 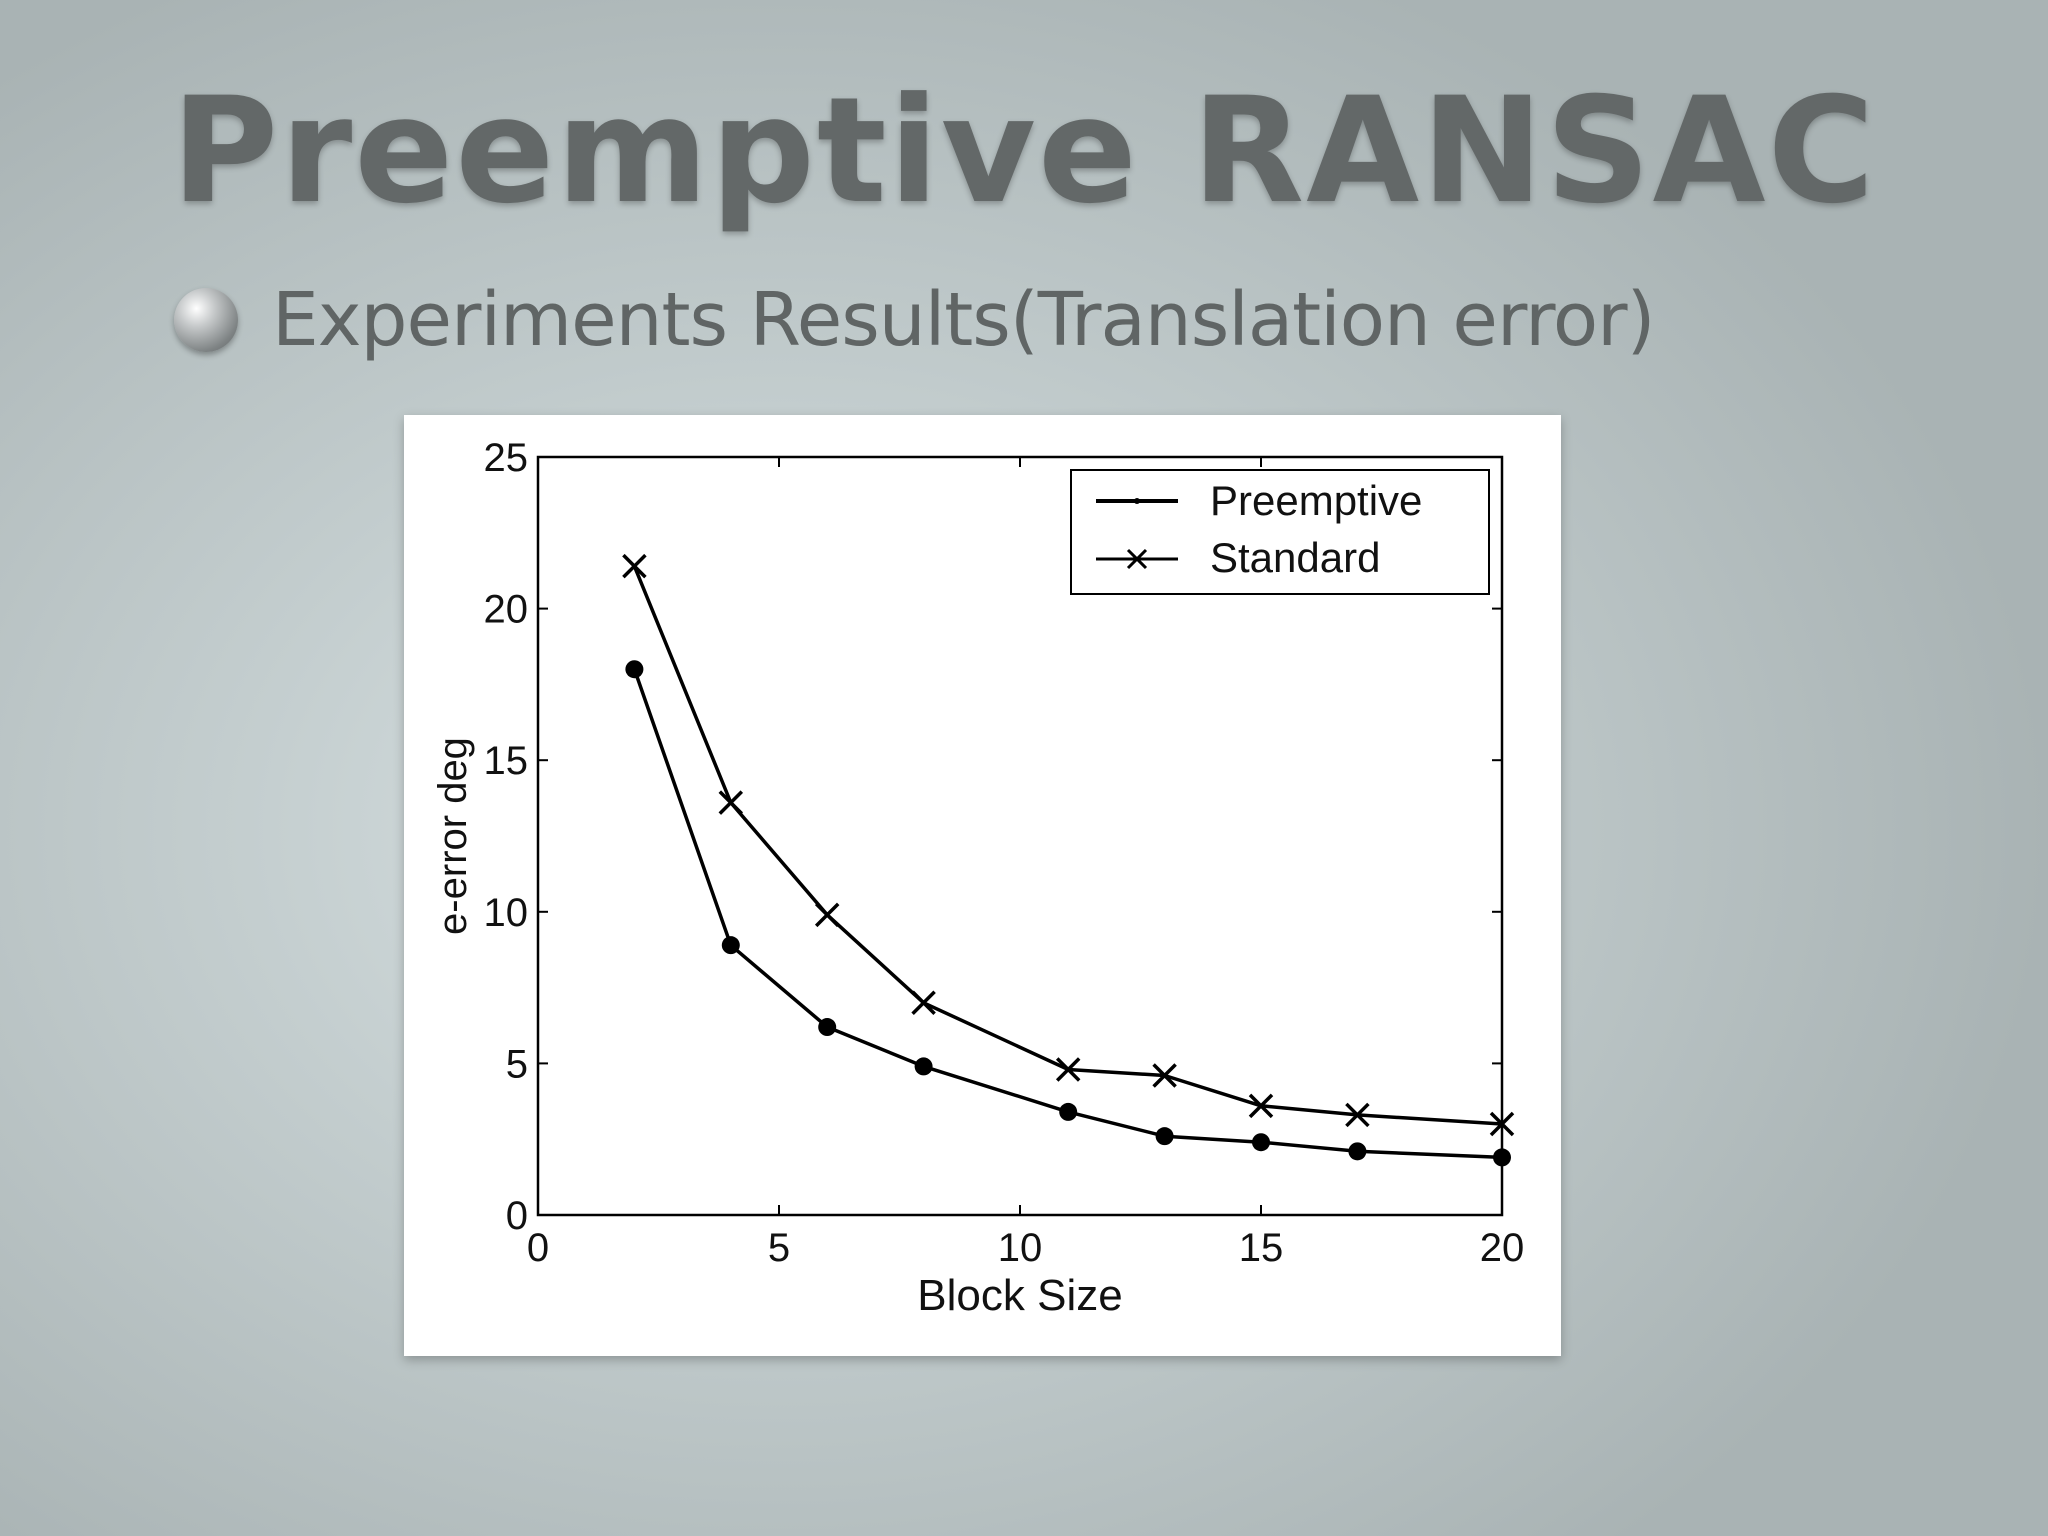 I want to click on legend-label-preemptive: Preemptive, so click(x=1316, y=500).